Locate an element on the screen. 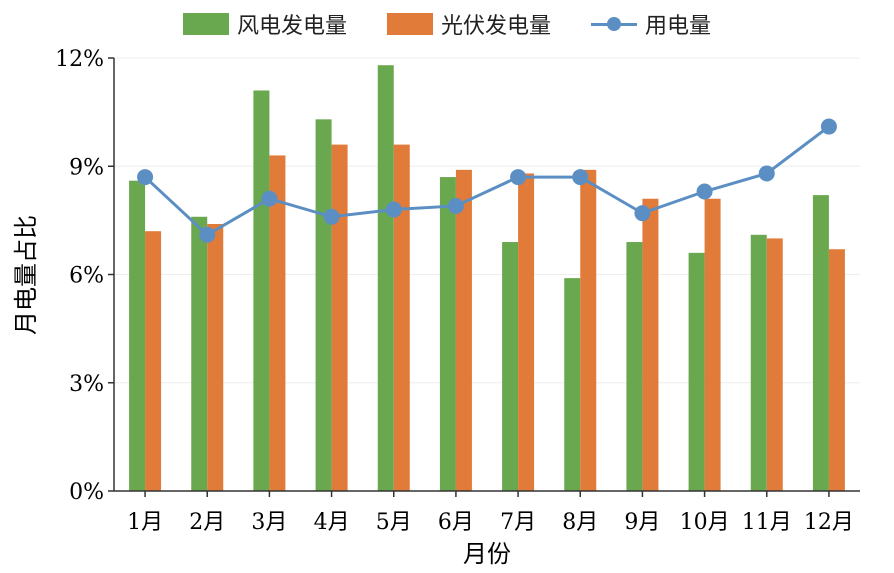  legend: 风电发电量 光伏发电量 用电量 is located at coordinates (447, 24).